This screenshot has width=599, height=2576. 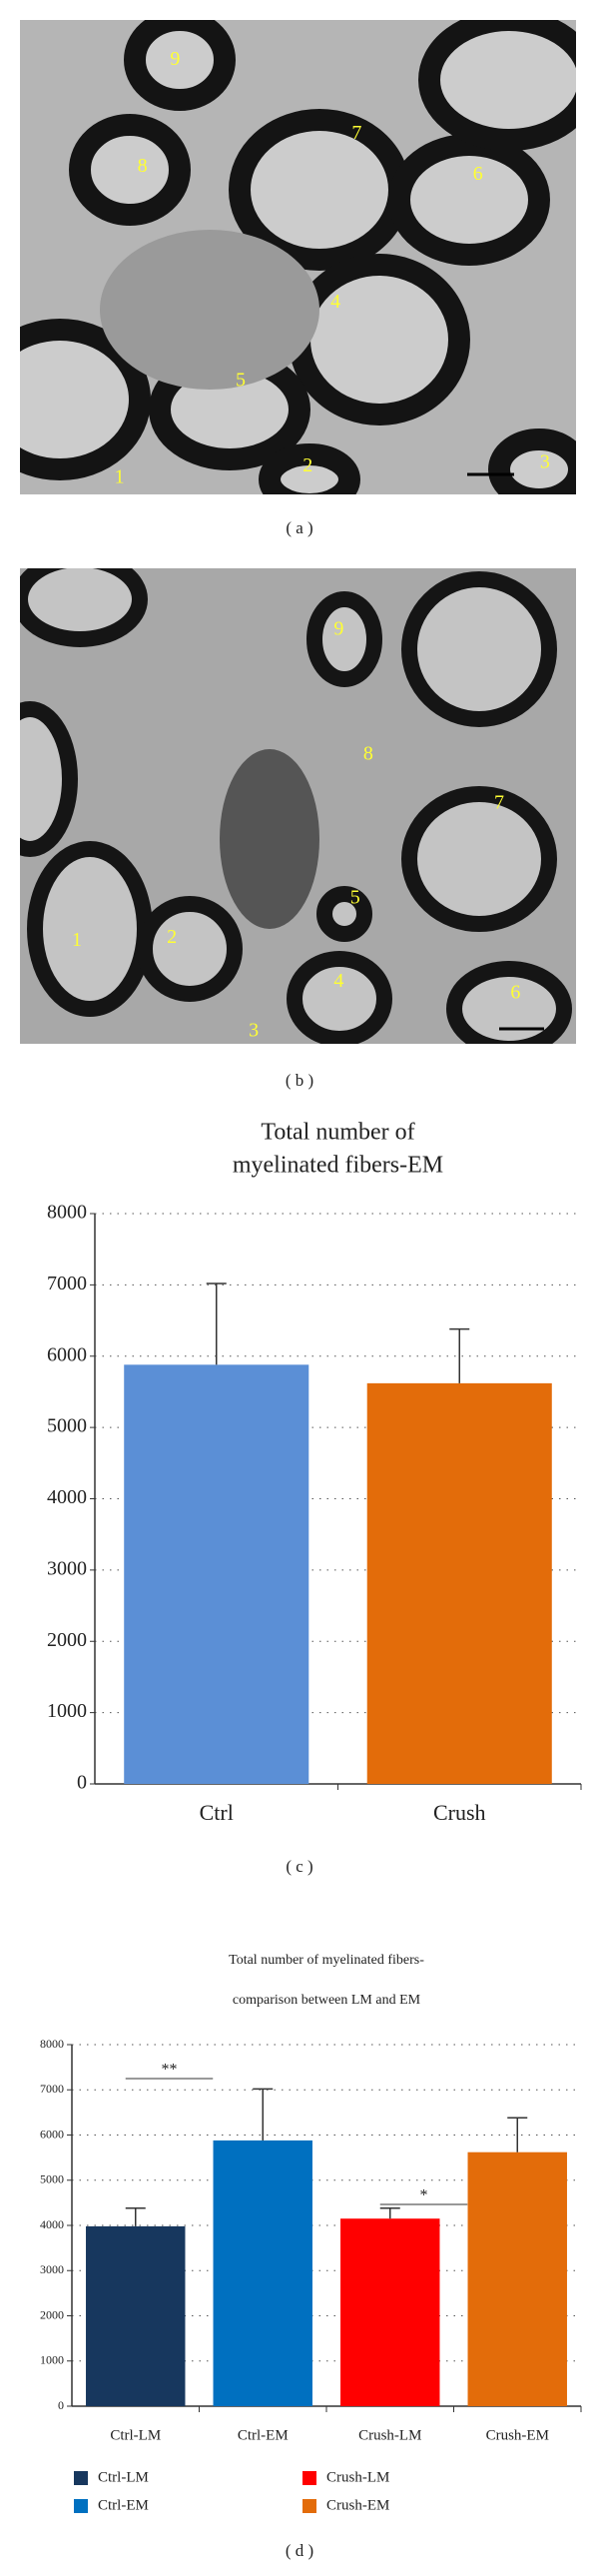 I want to click on significance-label: *, so click(x=424, y=2196).